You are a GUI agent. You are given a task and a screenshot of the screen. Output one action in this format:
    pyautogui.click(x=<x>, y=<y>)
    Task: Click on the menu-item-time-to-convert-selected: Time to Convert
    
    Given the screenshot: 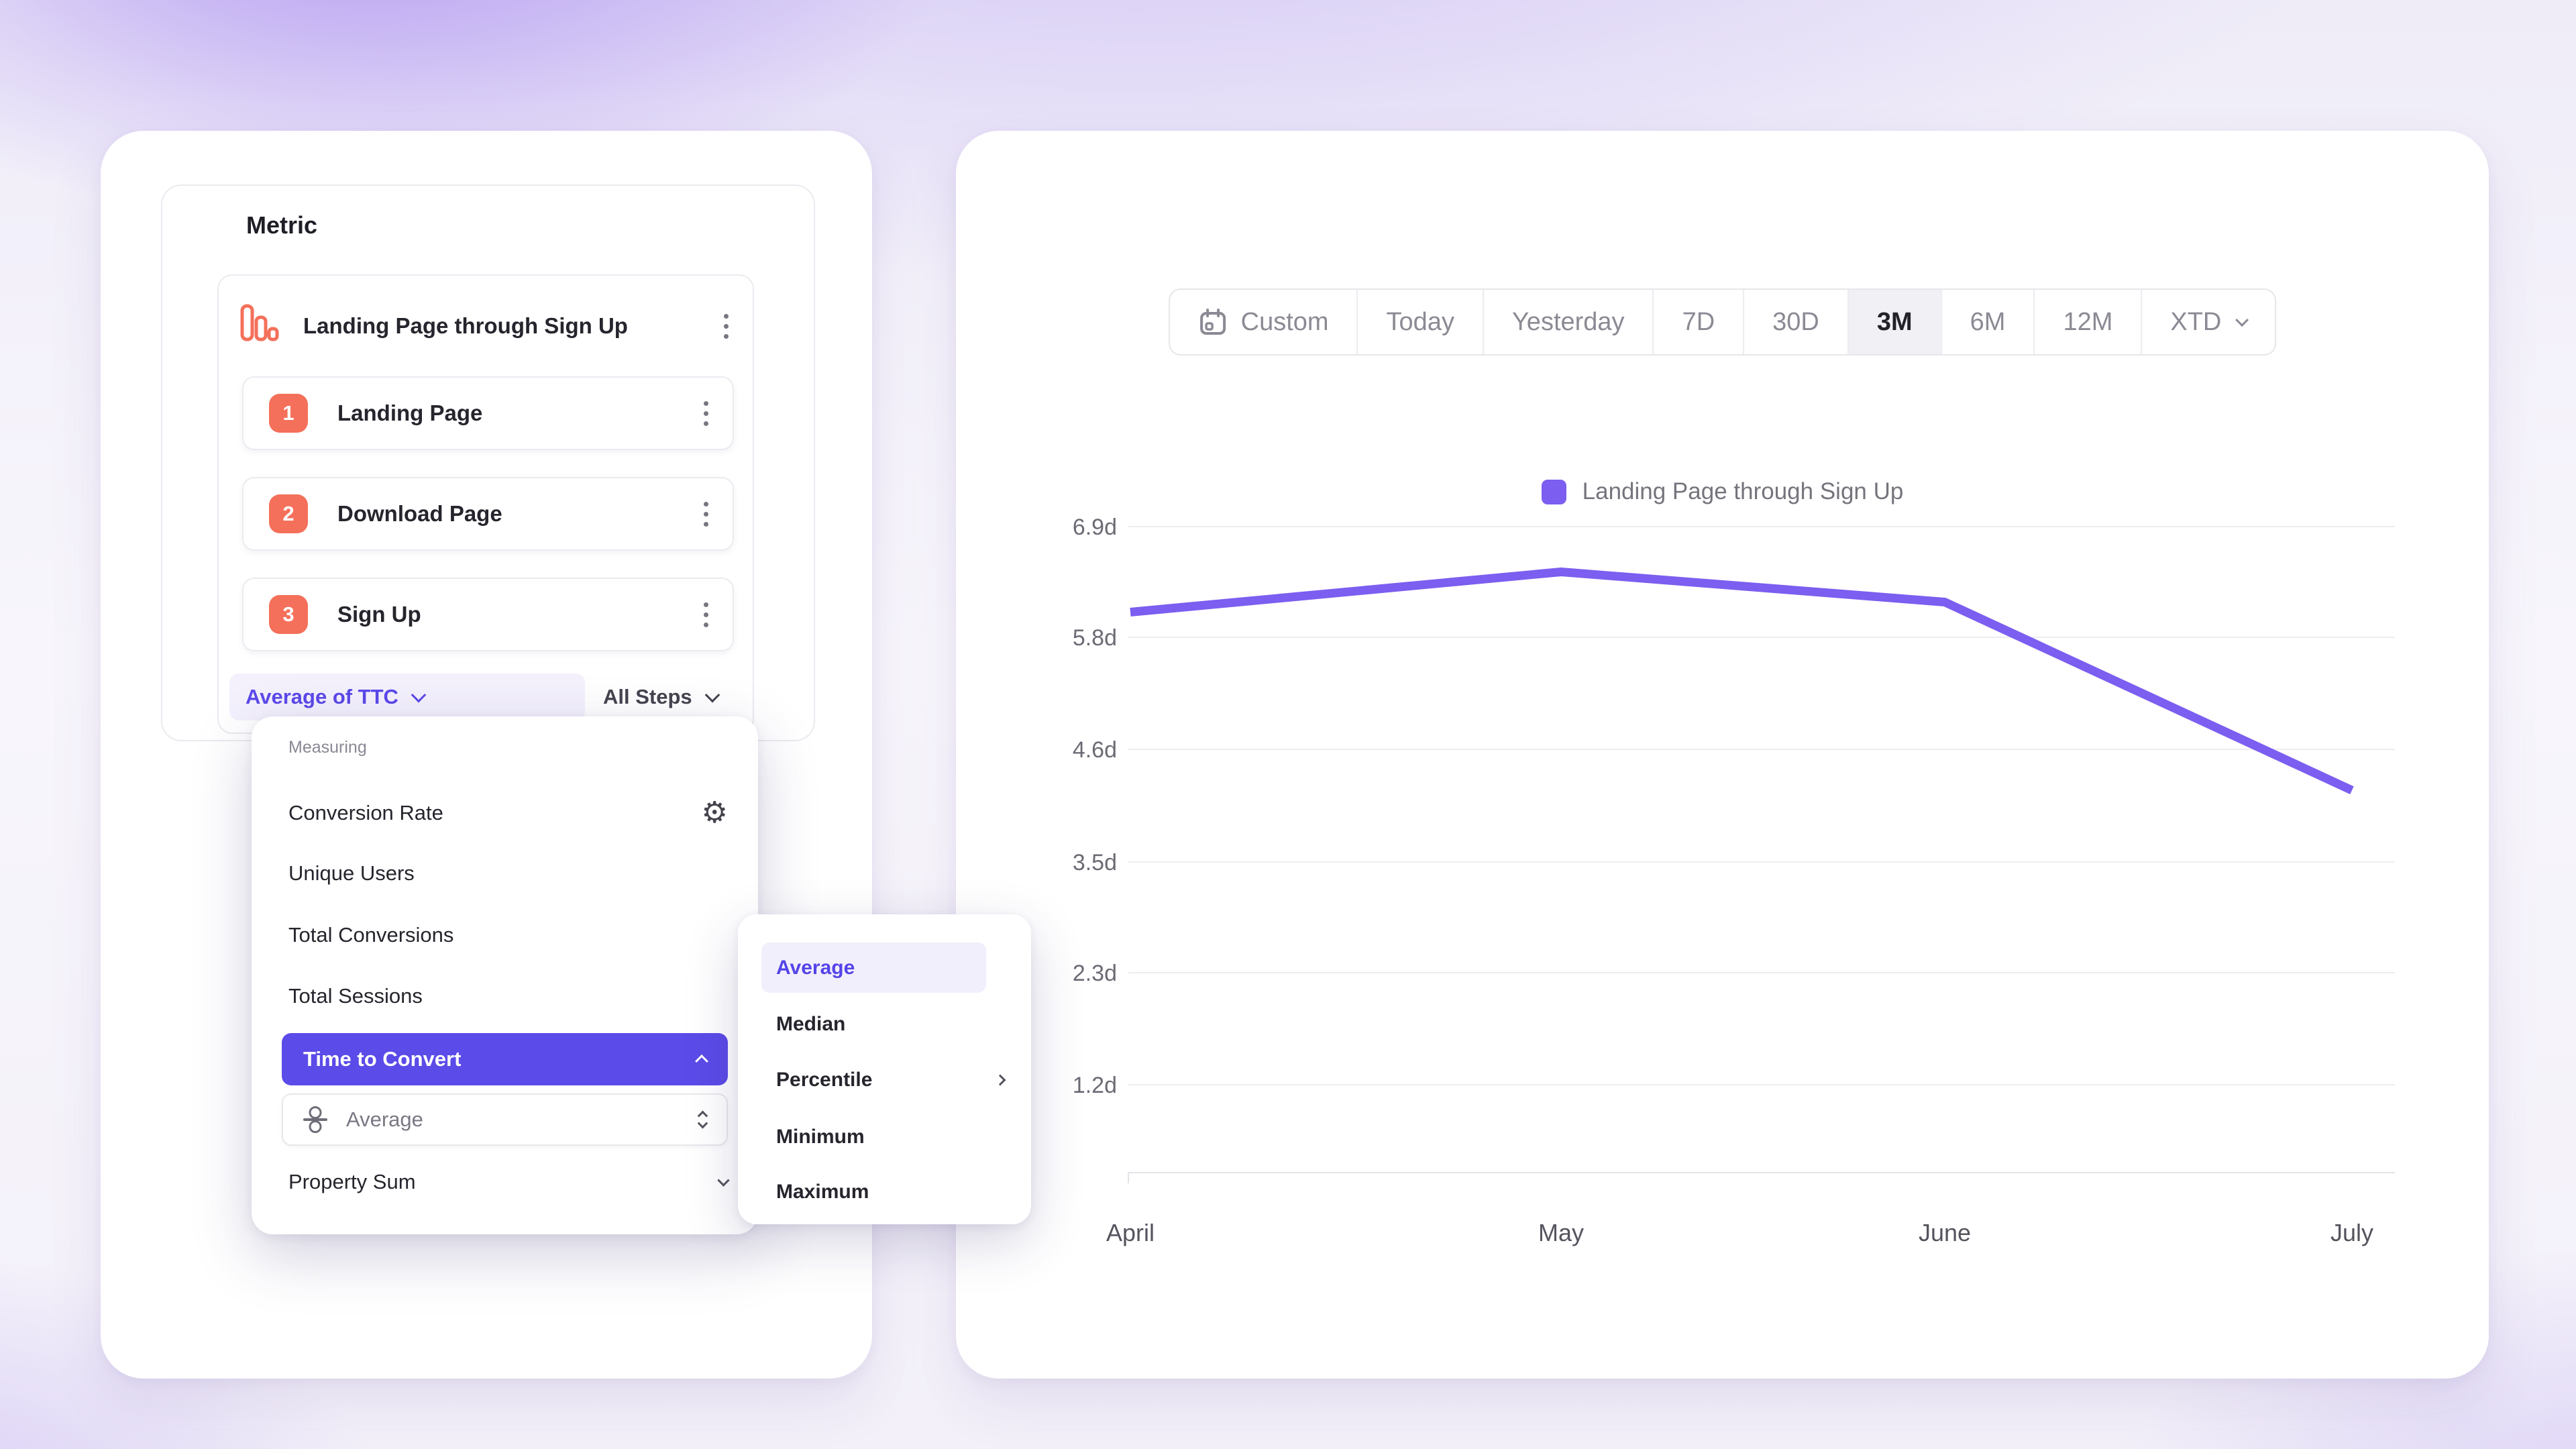 What is the action you would take?
    pyautogui.click(x=505, y=1059)
    